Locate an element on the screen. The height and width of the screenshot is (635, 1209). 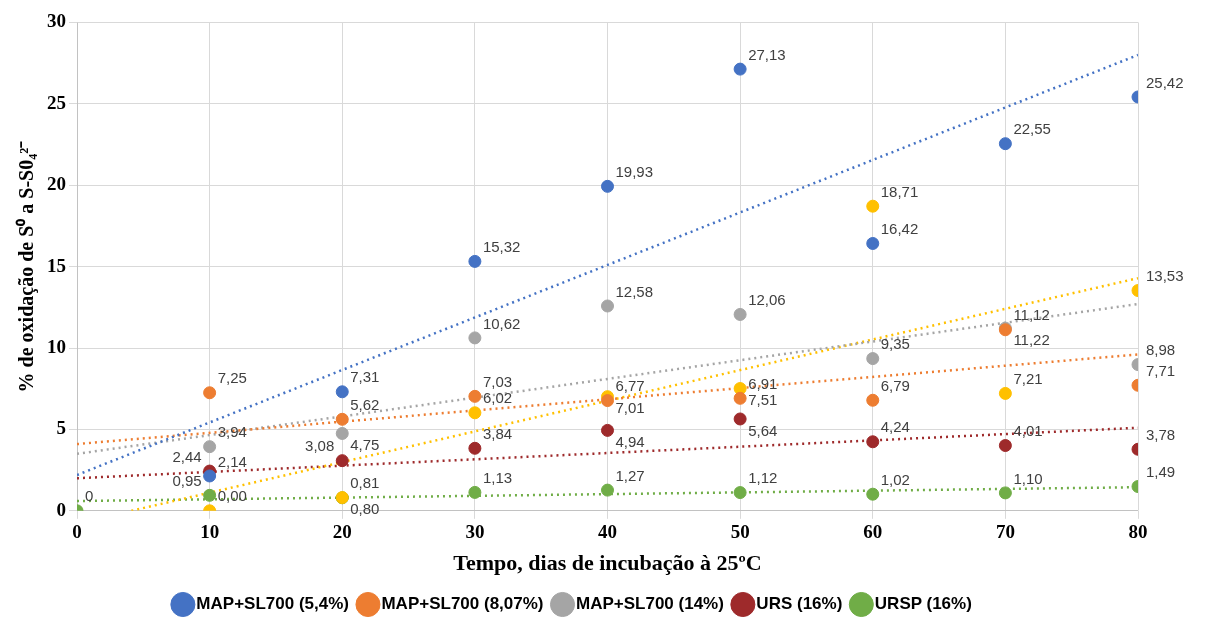
y-tick-label: 20 is located at coordinates (56, 184).